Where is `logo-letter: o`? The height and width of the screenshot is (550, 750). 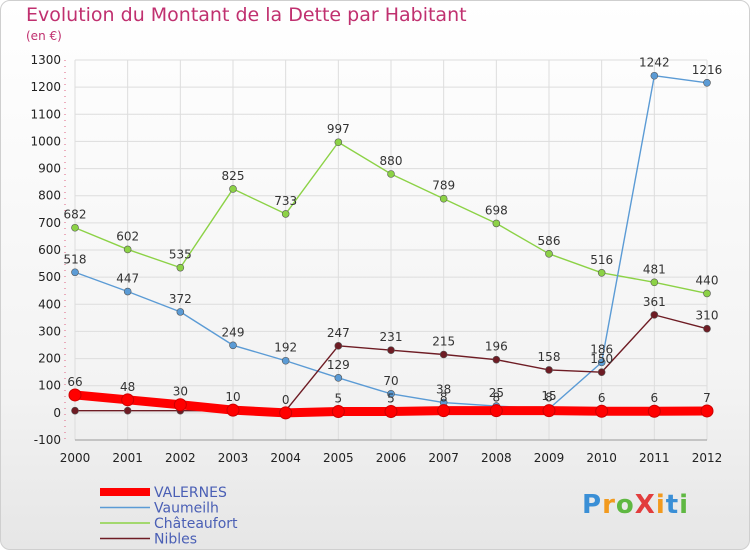
logo-letter: o is located at coordinates (625, 505).